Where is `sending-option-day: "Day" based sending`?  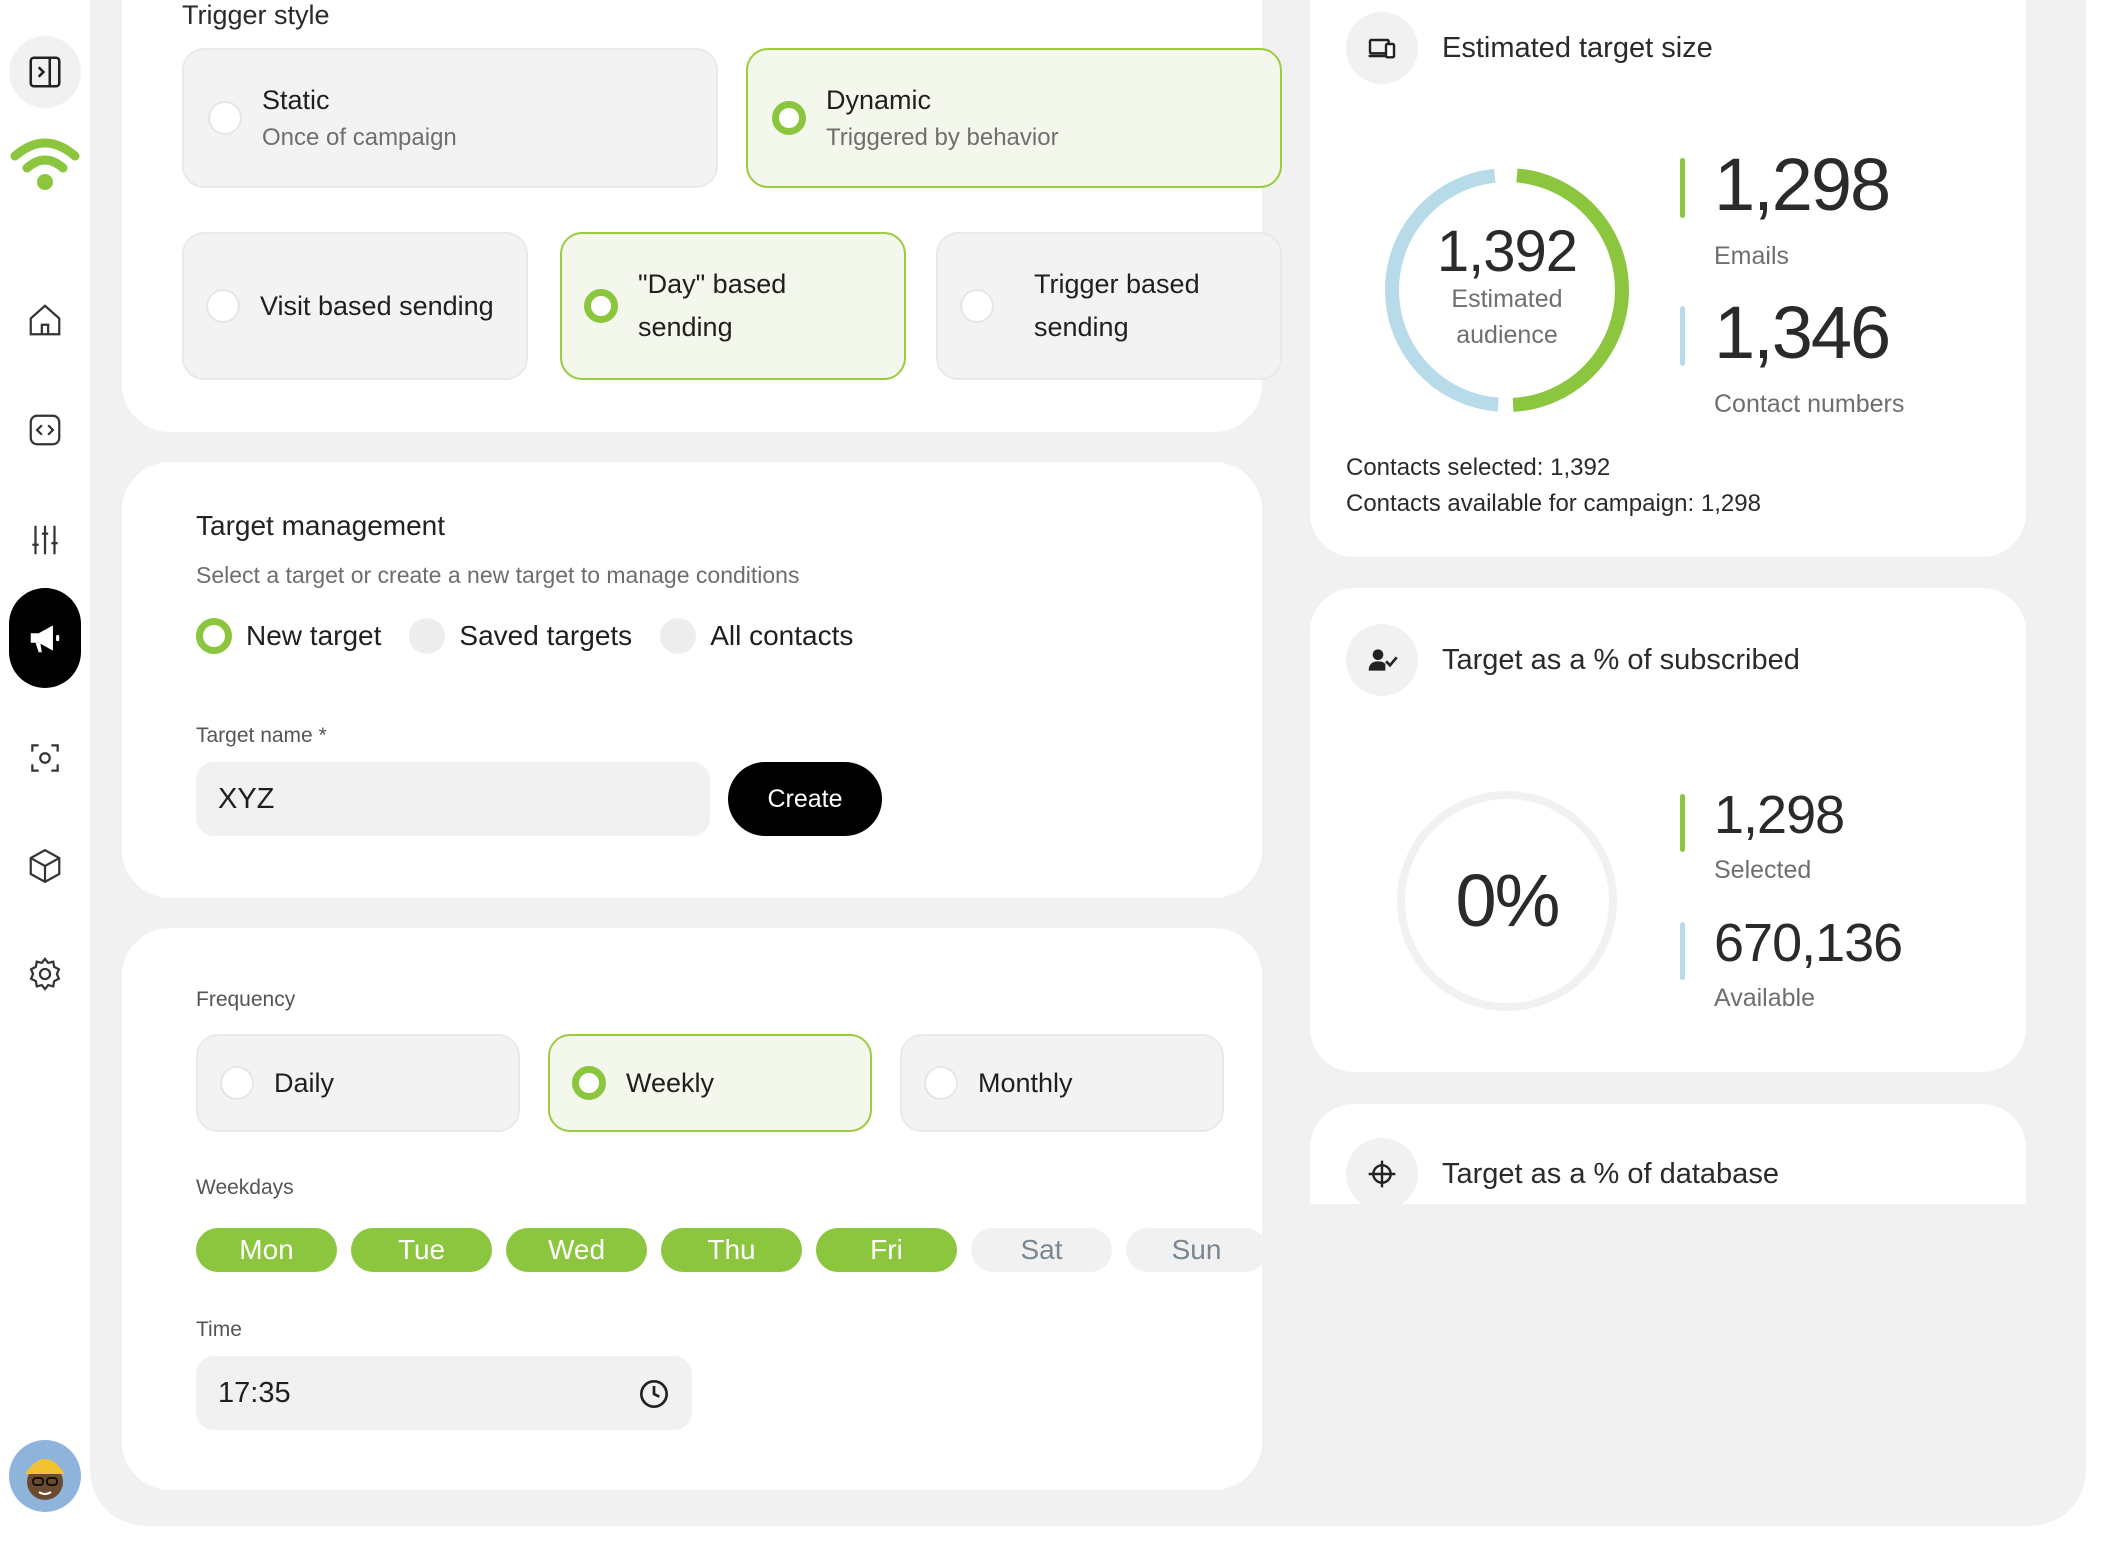 sending-option-day: "Day" based sending is located at coordinates (733, 306).